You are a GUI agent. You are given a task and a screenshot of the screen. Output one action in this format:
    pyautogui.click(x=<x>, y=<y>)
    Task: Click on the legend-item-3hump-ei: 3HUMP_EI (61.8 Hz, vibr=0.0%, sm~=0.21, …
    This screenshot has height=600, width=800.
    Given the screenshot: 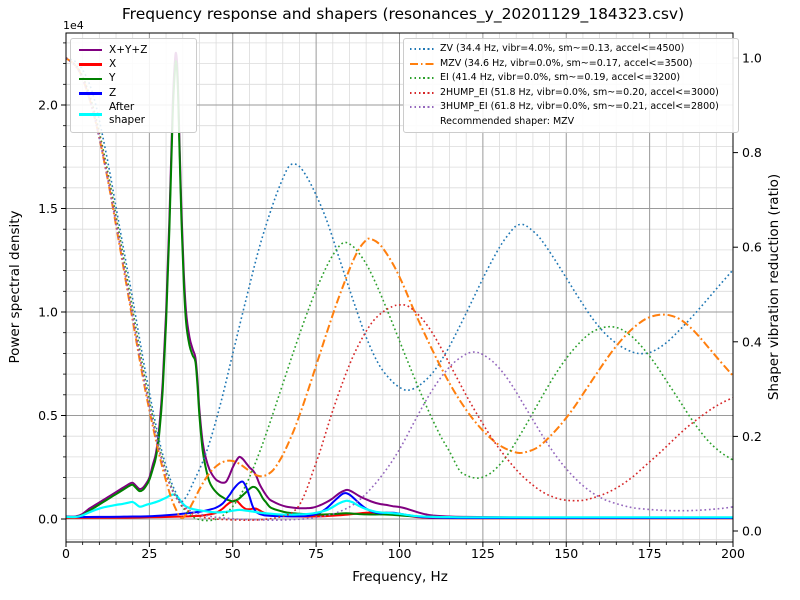 What is the action you would take?
    pyautogui.click(x=571, y=107)
    